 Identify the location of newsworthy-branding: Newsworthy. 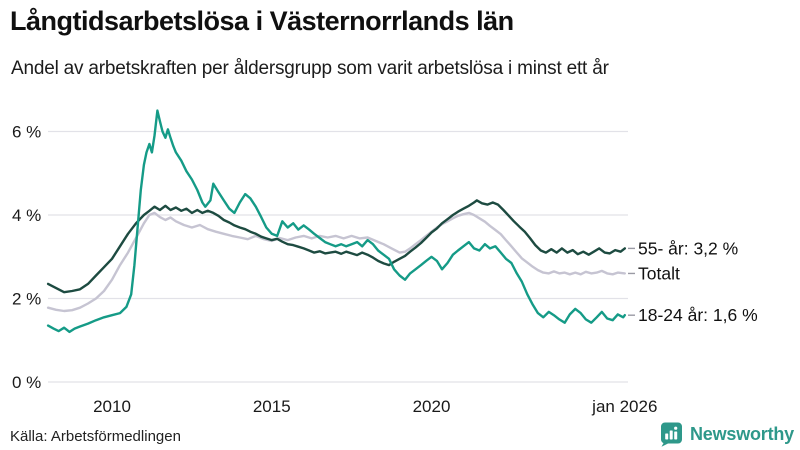
(727, 434).